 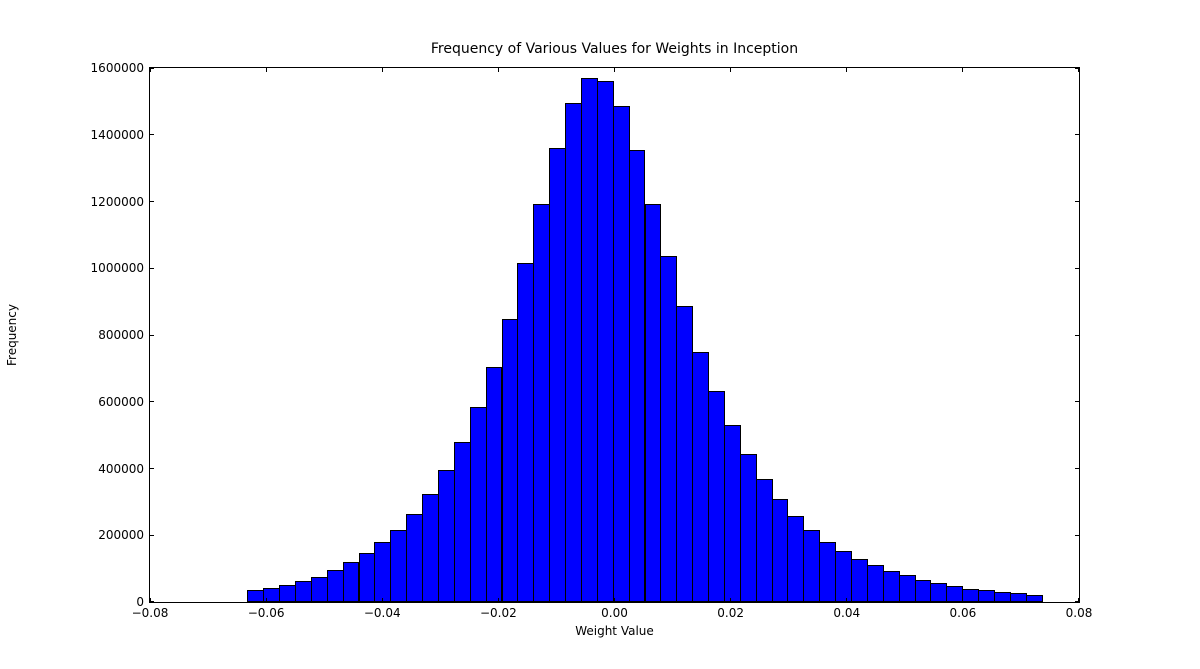 I want to click on y-tick-label: 1400000, so click(x=117, y=134).